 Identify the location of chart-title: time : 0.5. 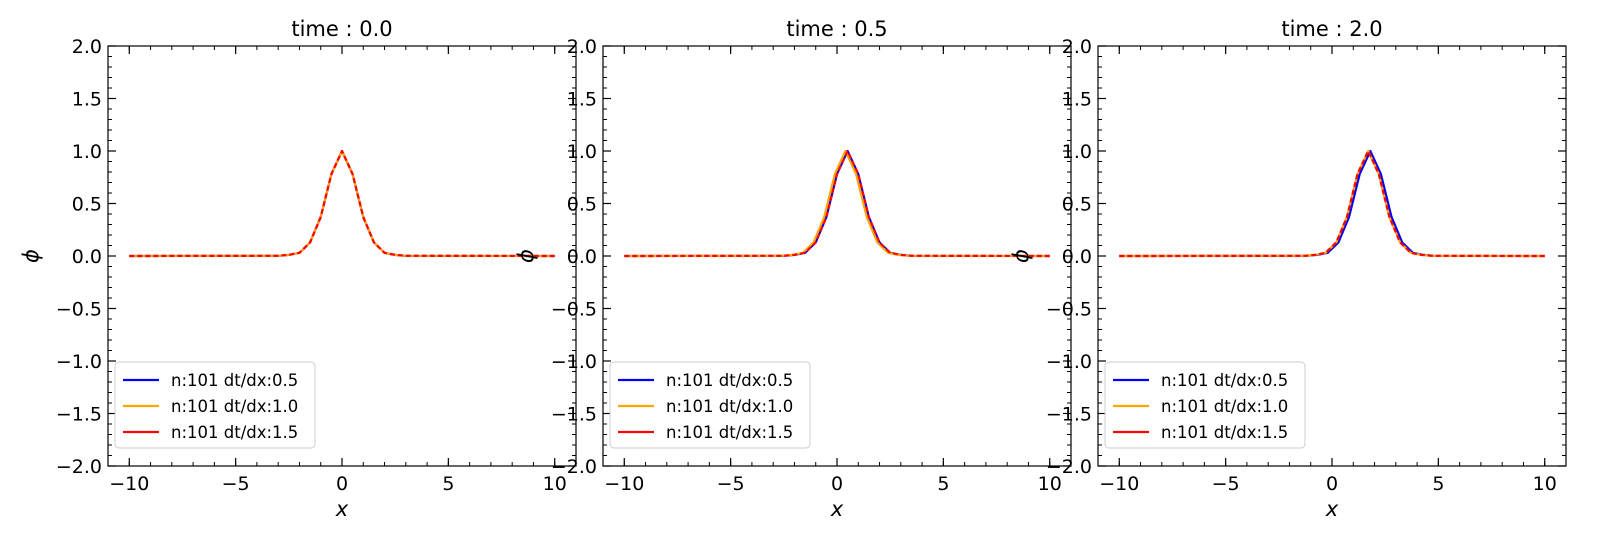
(836, 29).